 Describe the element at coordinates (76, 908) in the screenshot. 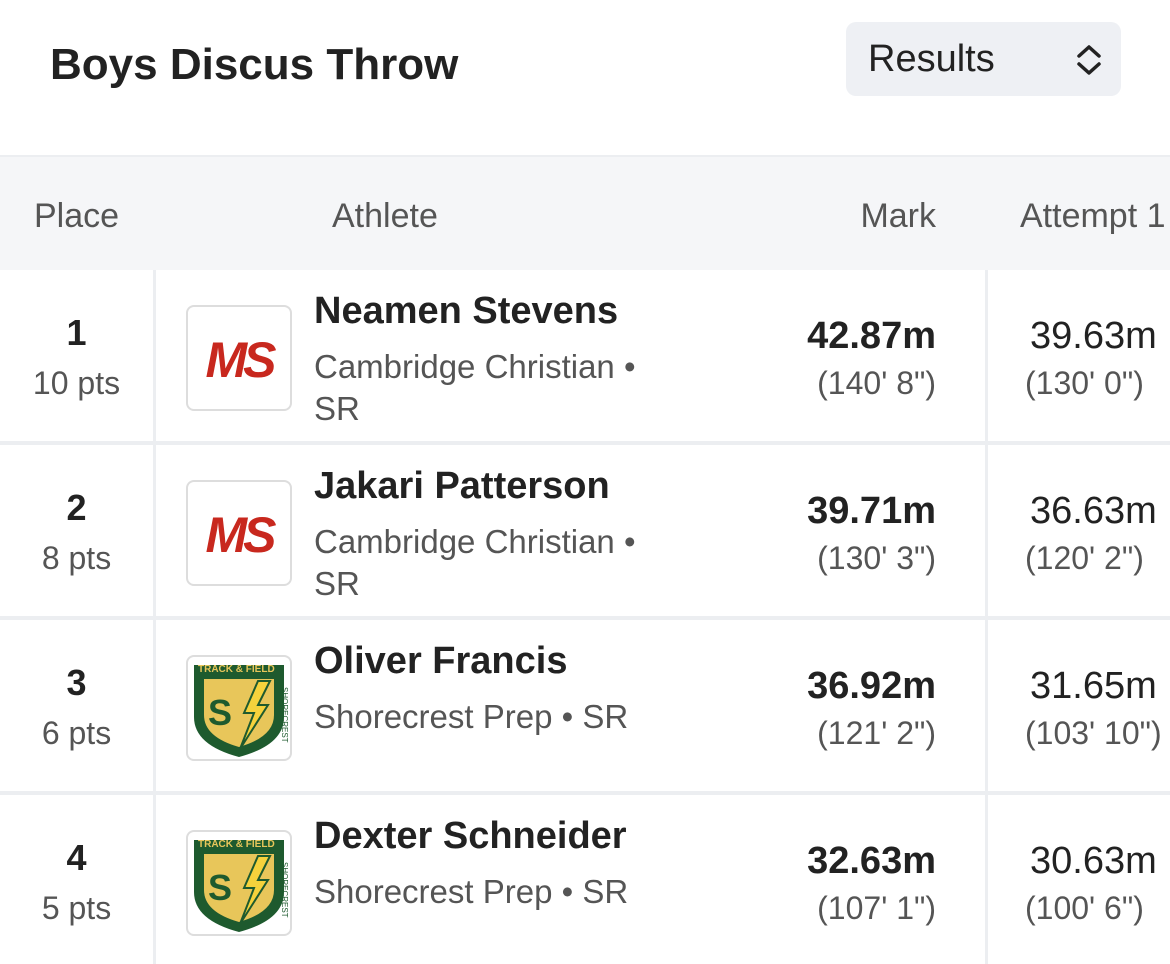

I see `points: 5 pts` at that location.